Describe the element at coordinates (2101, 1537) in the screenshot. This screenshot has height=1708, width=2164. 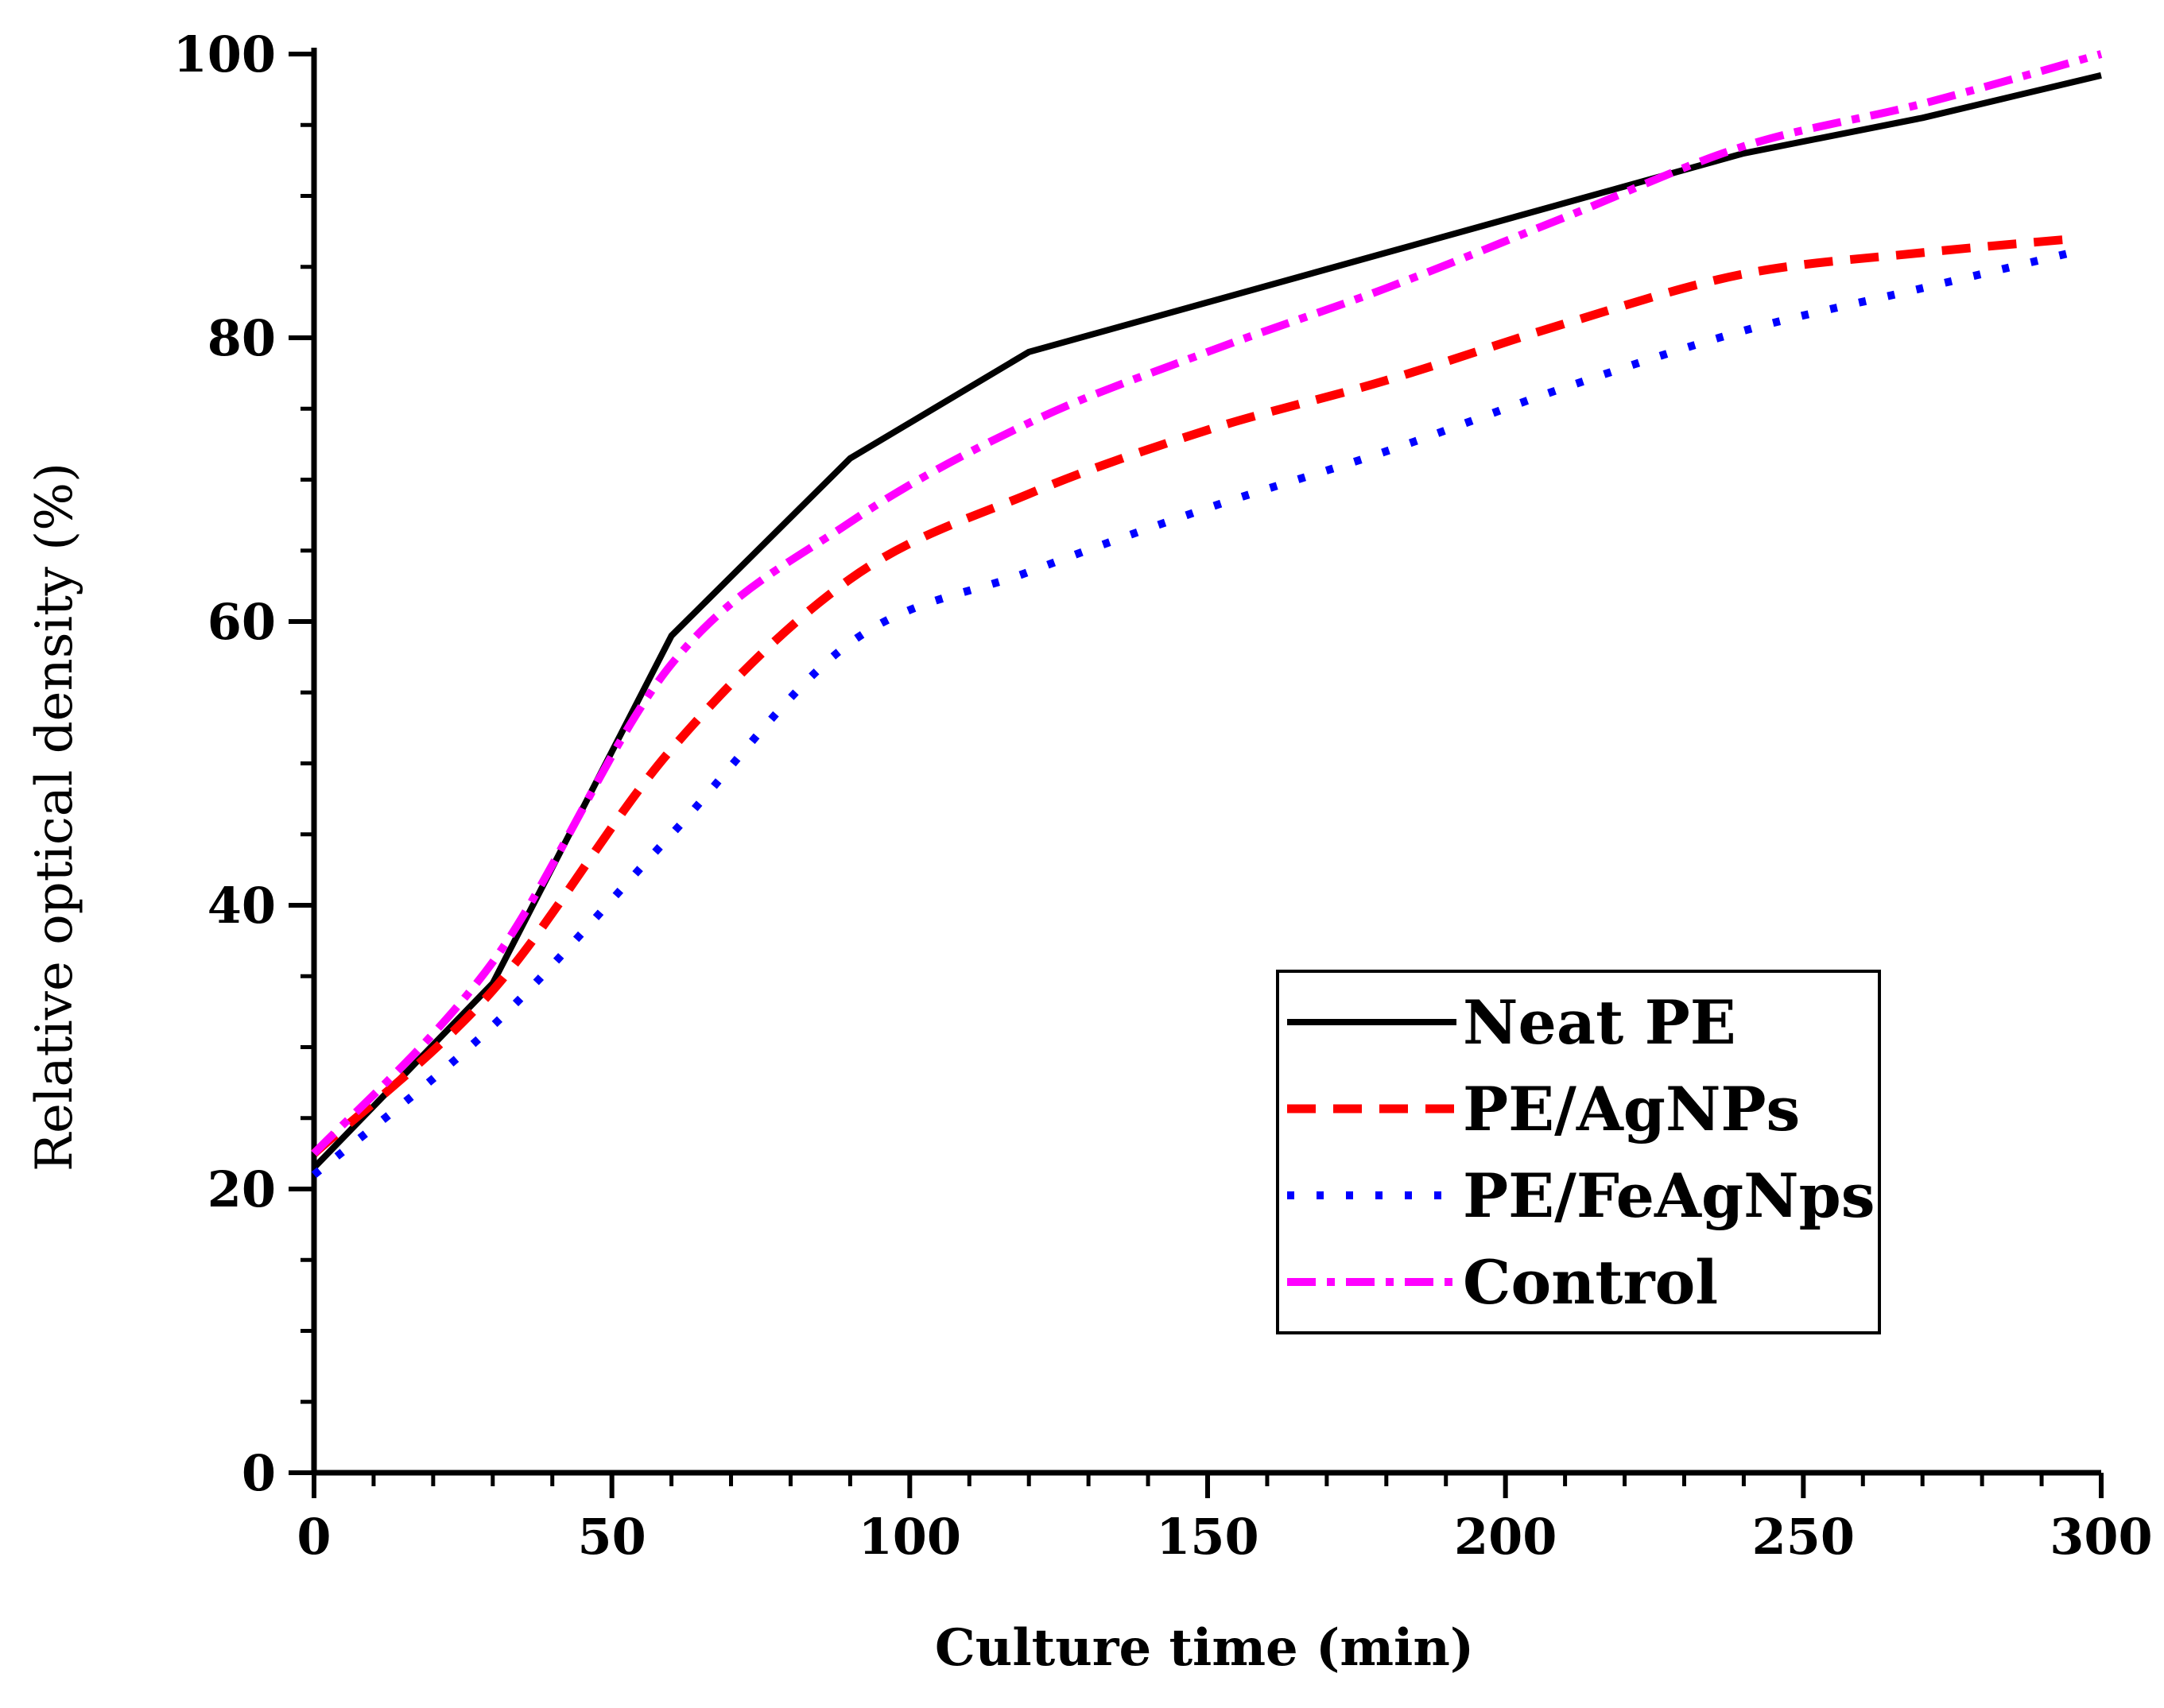
I see `x-tick-label: 300` at that location.